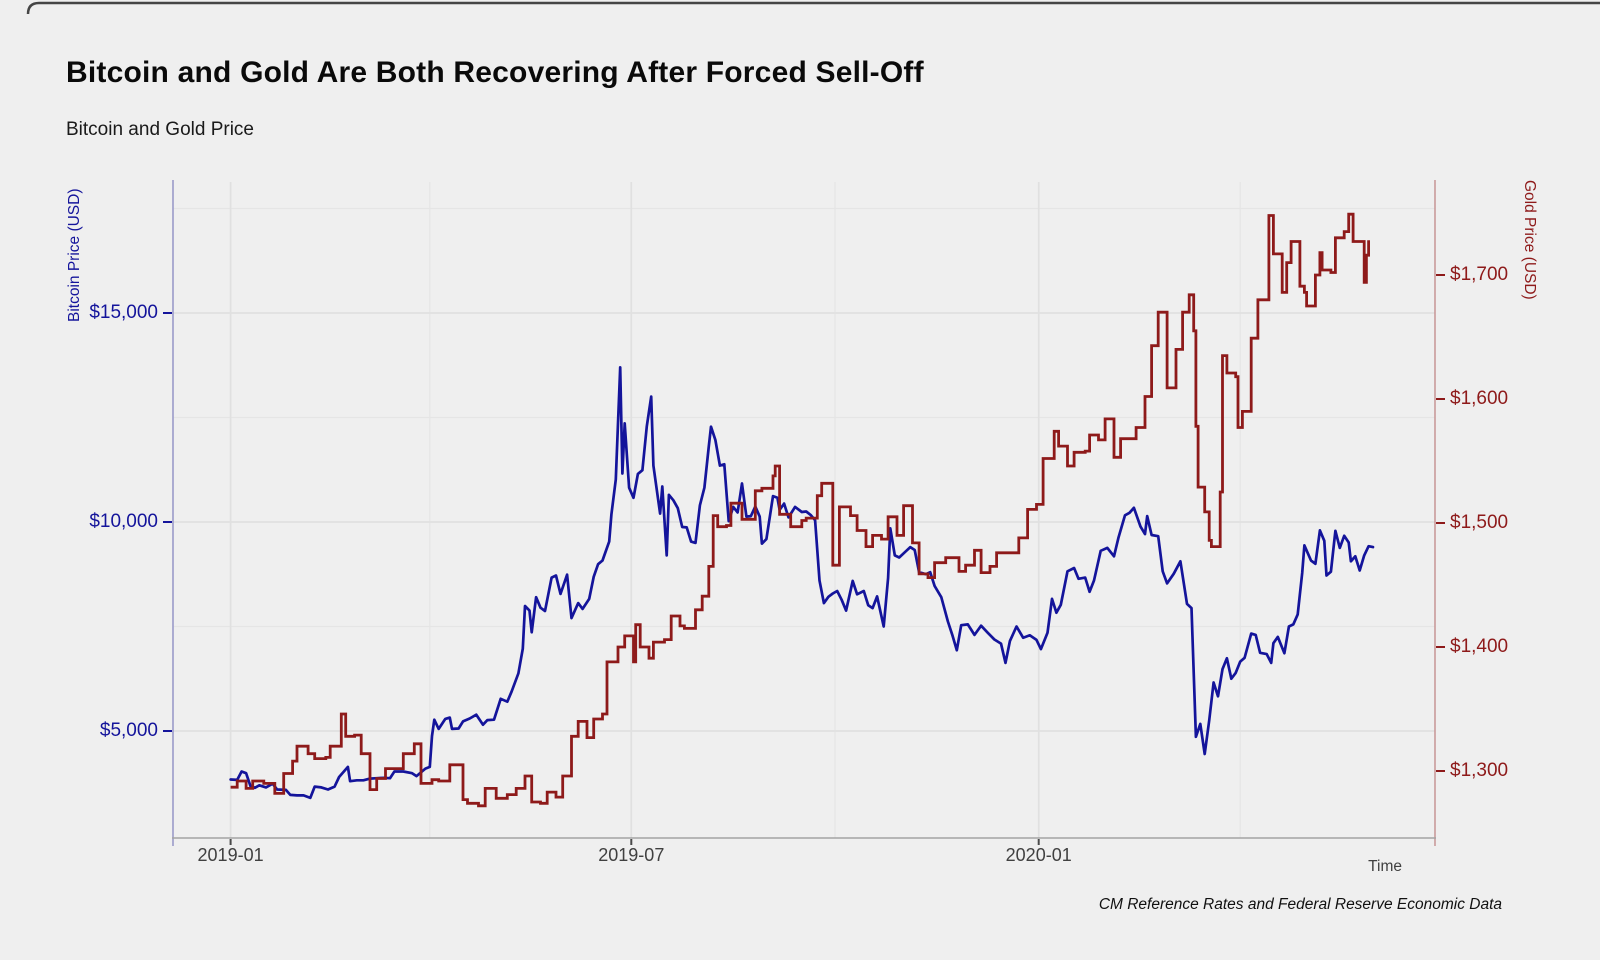  Describe the element at coordinates (1479, 771) in the screenshot. I see `right-axis-tick-label: $1,300` at that location.